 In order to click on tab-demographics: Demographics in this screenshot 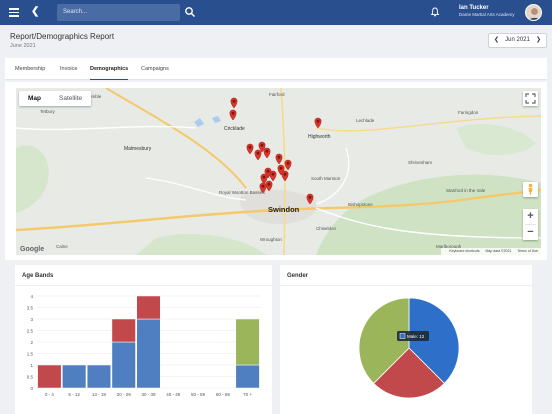, I will do `click(109, 69)`.